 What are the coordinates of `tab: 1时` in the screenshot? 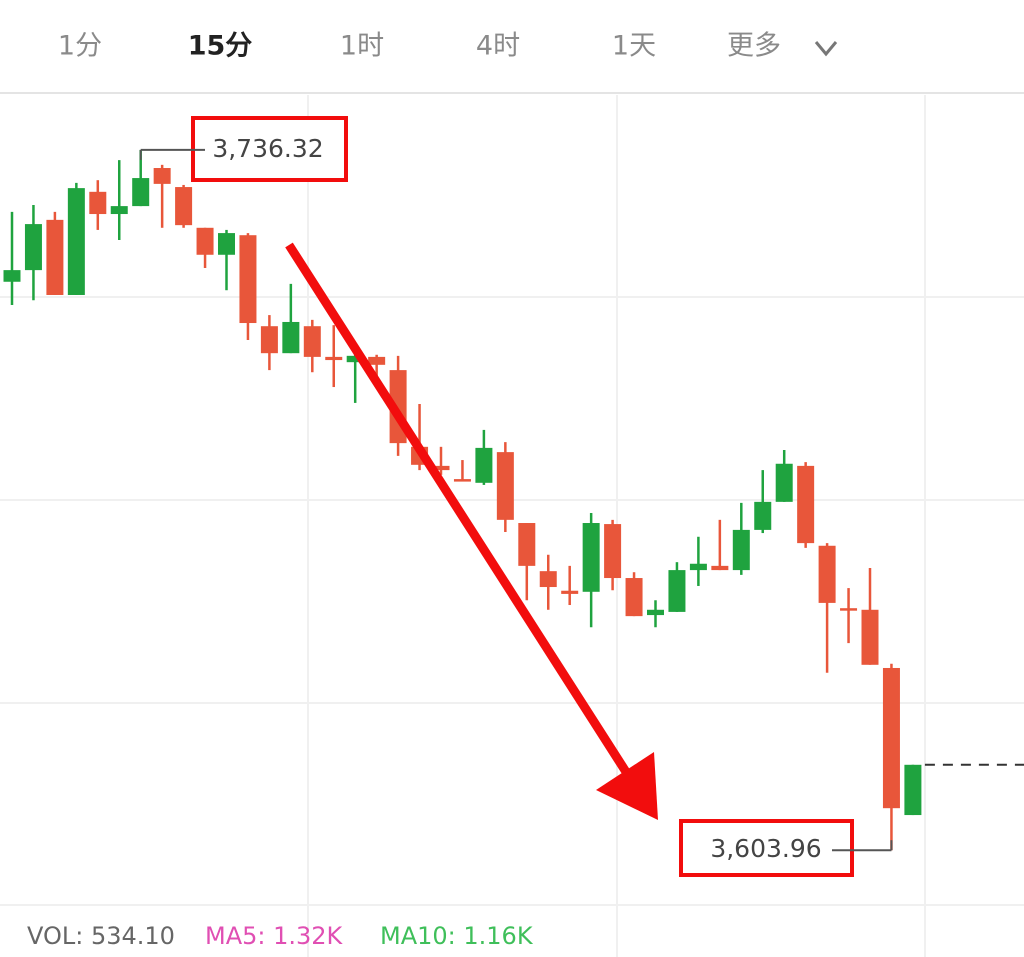 It's located at (362, 46).